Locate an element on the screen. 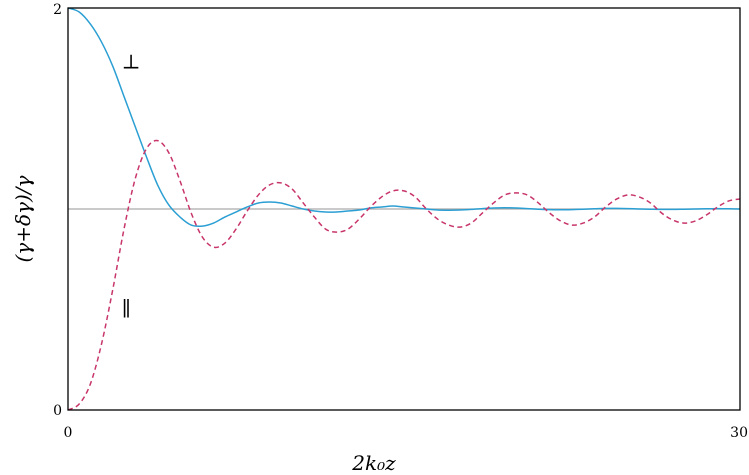 This screenshot has height=475, width=749. x-tick-label-30: 30 is located at coordinates (739, 433).